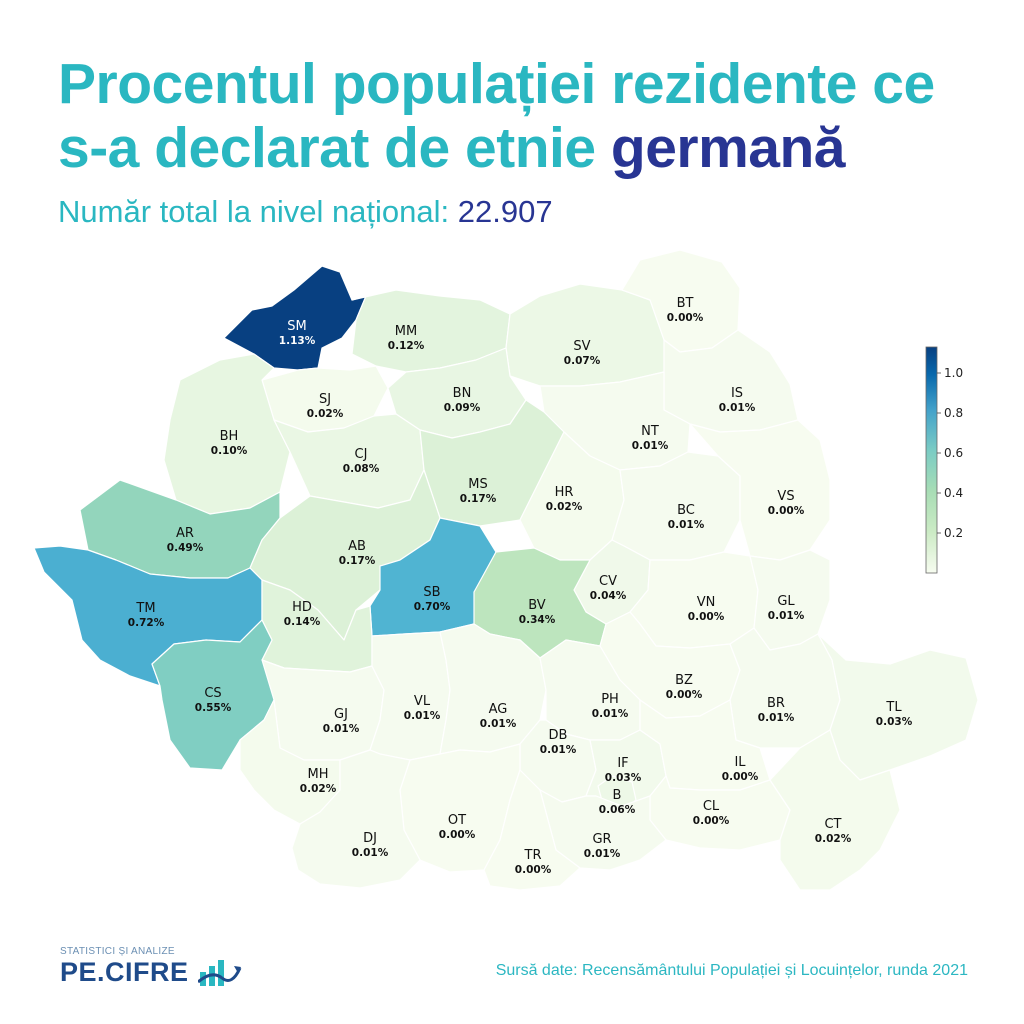 The image size is (1024, 1024). I want to click on county-code-tr: TR, so click(533, 855).